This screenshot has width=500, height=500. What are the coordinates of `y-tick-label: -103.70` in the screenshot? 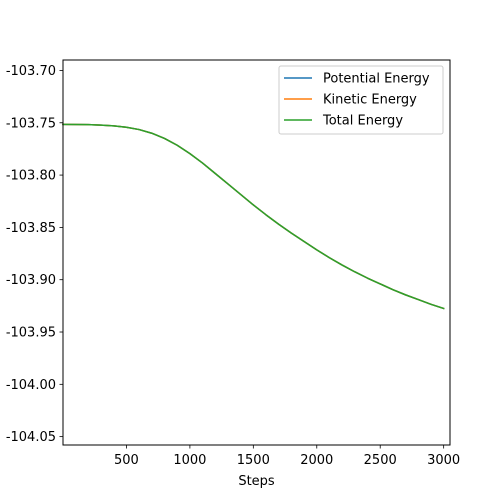 It's located at (31, 71).